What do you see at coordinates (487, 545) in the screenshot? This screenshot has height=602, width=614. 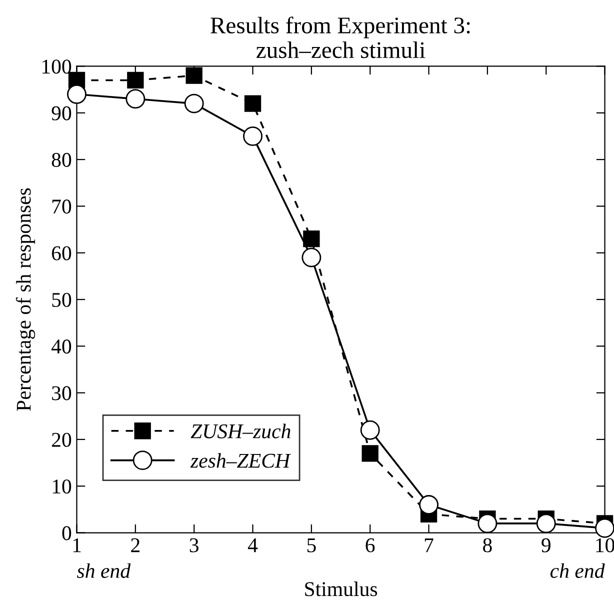 I see `x-tick-label: 8` at bounding box center [487, 545].